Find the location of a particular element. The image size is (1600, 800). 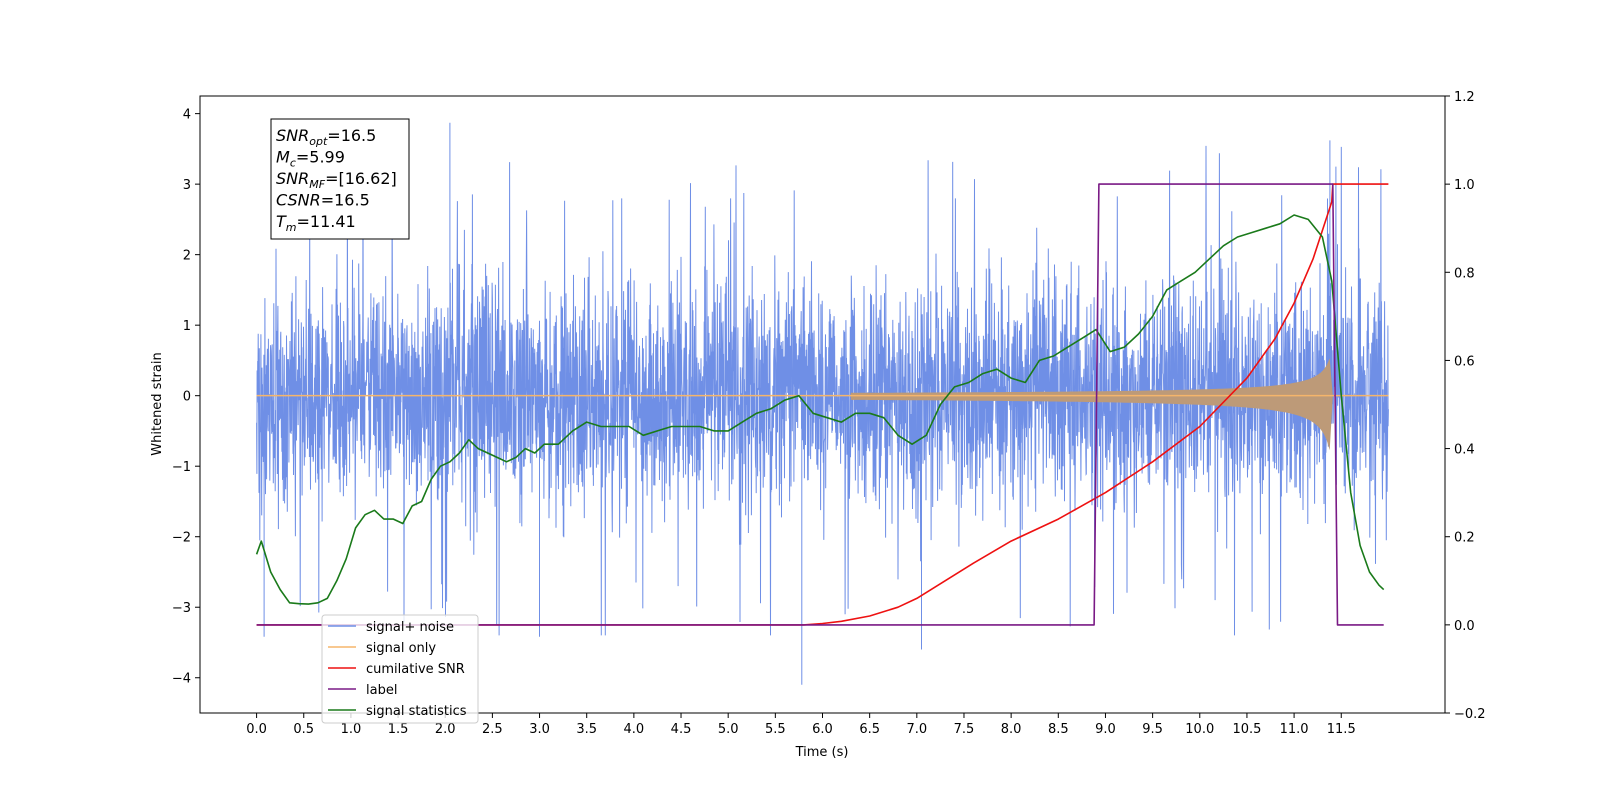

legend-label: signal+ noise is located at coordinates (410, 627).